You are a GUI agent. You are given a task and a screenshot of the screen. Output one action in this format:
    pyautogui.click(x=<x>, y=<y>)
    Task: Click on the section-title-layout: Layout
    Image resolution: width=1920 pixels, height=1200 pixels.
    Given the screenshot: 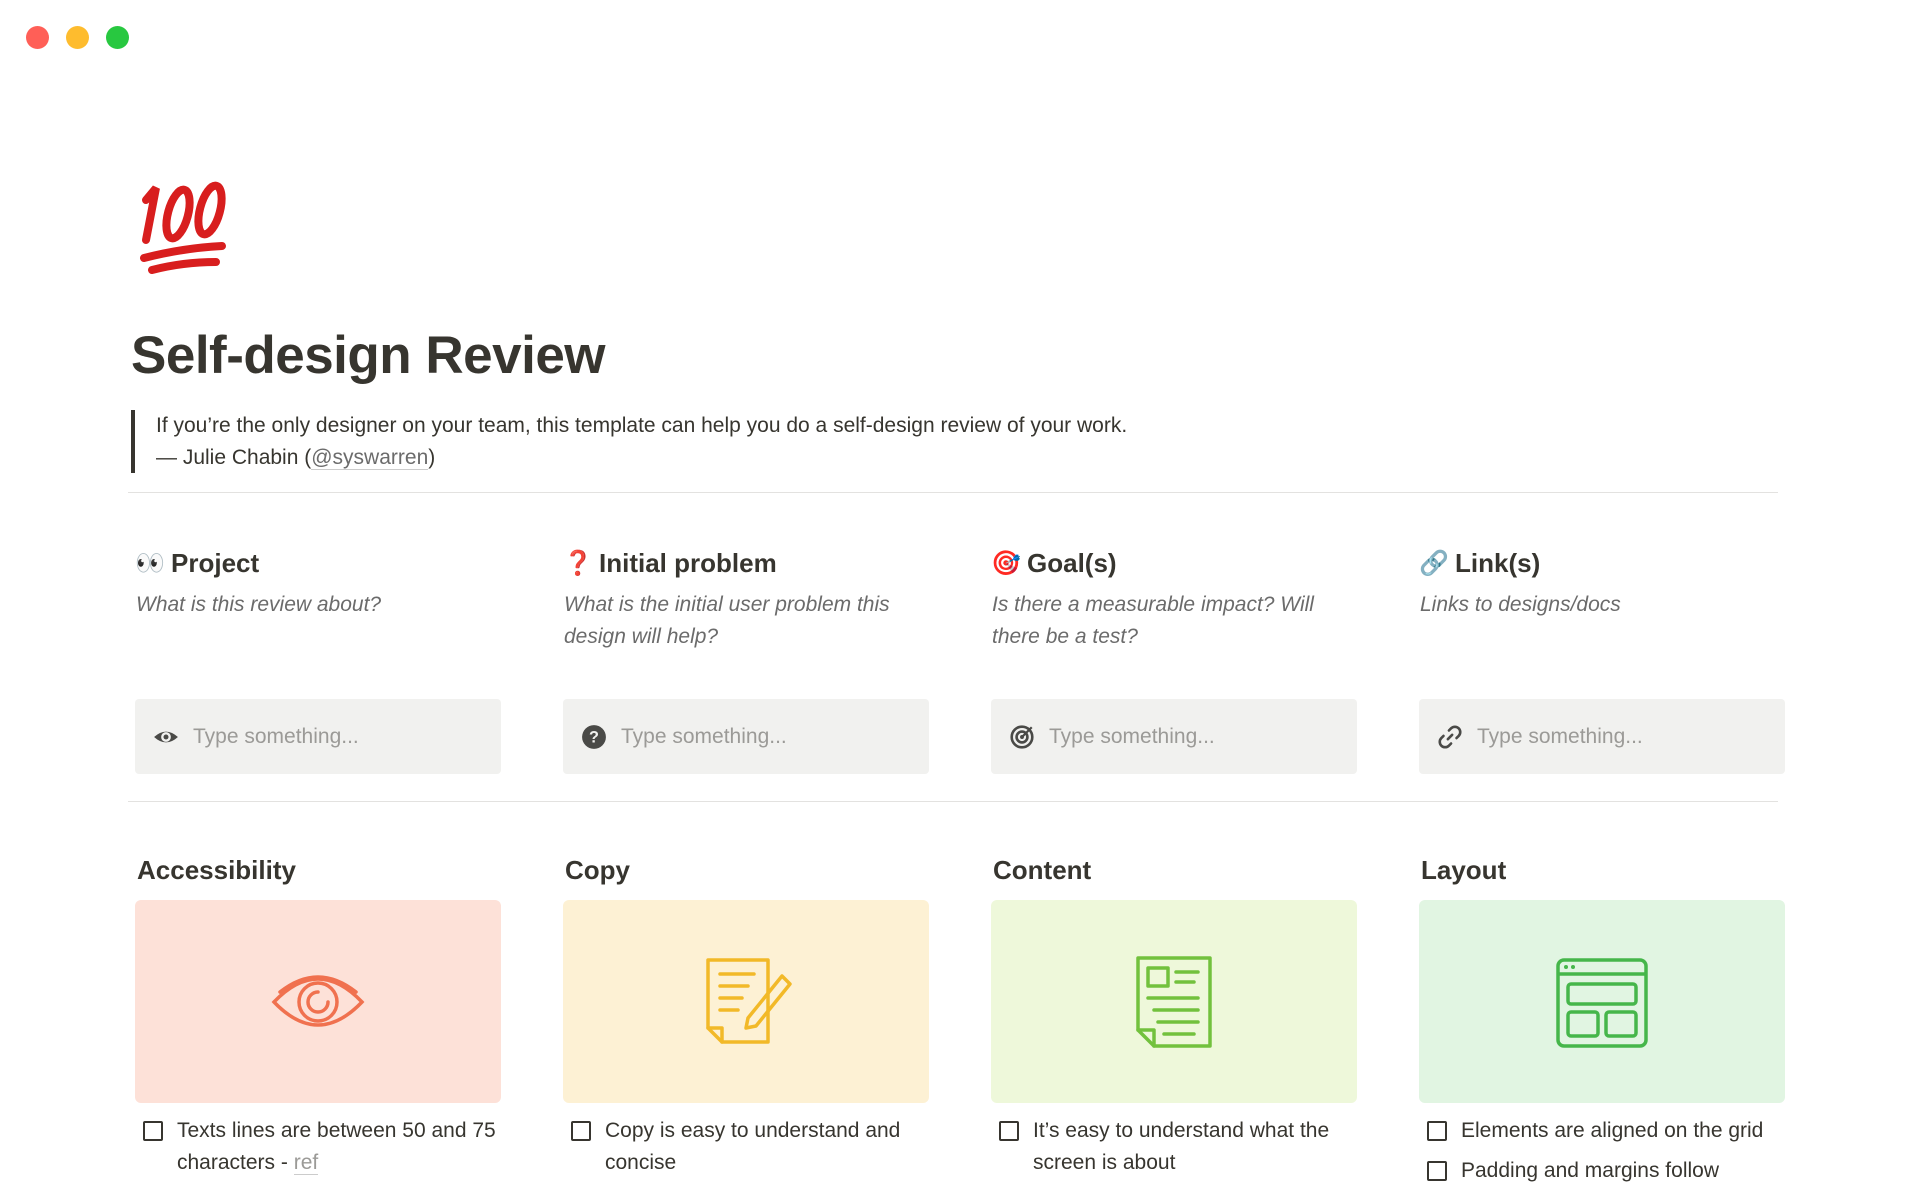 What is the action you would take?
    pyautogui.click(x=1464, y=870)
    